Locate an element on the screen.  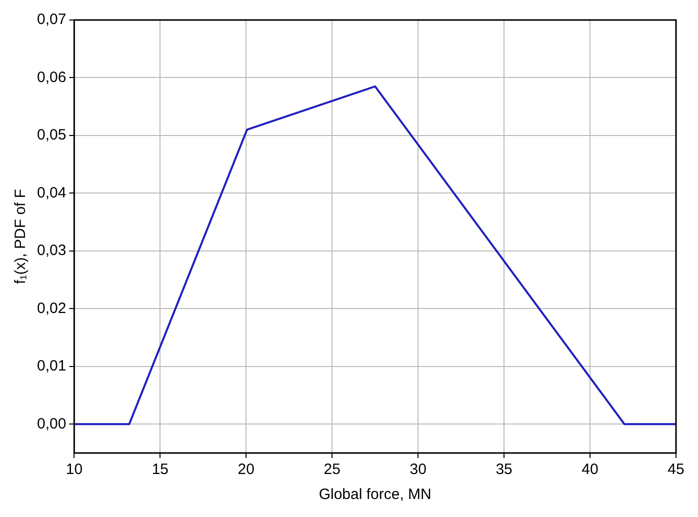
x-tick-label: 10 is located at coordinates (74, 469).